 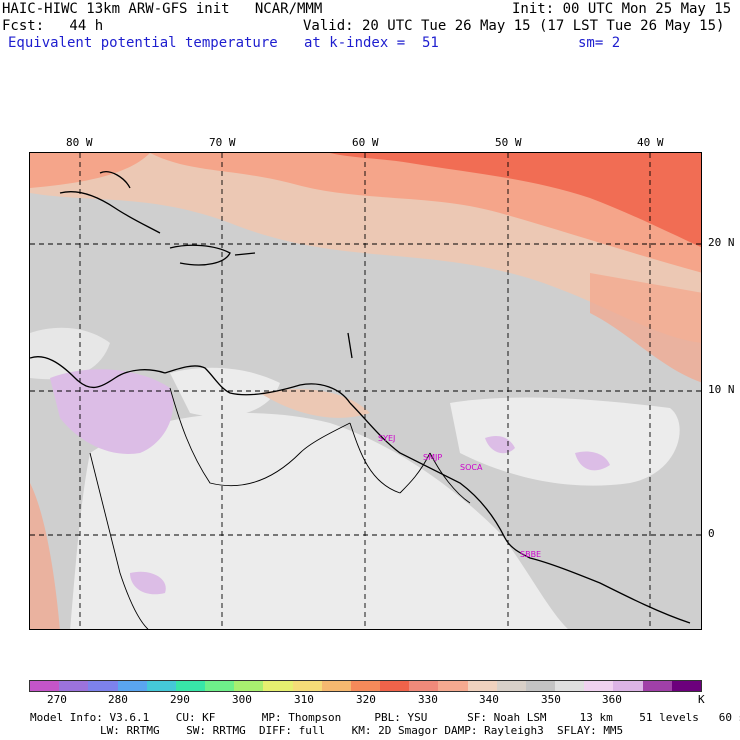 I want to click on colorbar-label: K, so click(x=701, y=699).